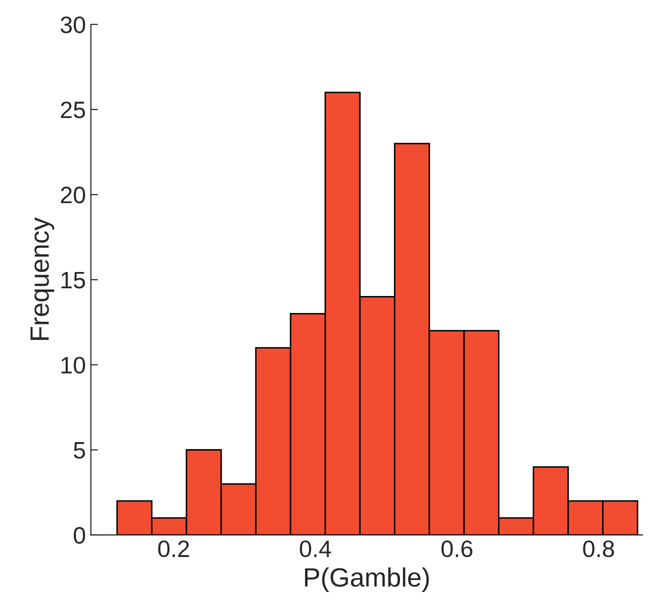  What do you see at coordinates (74, 280) in the screenshot?
I see `y-tick-label: 15` at bounding box center [74, 280].